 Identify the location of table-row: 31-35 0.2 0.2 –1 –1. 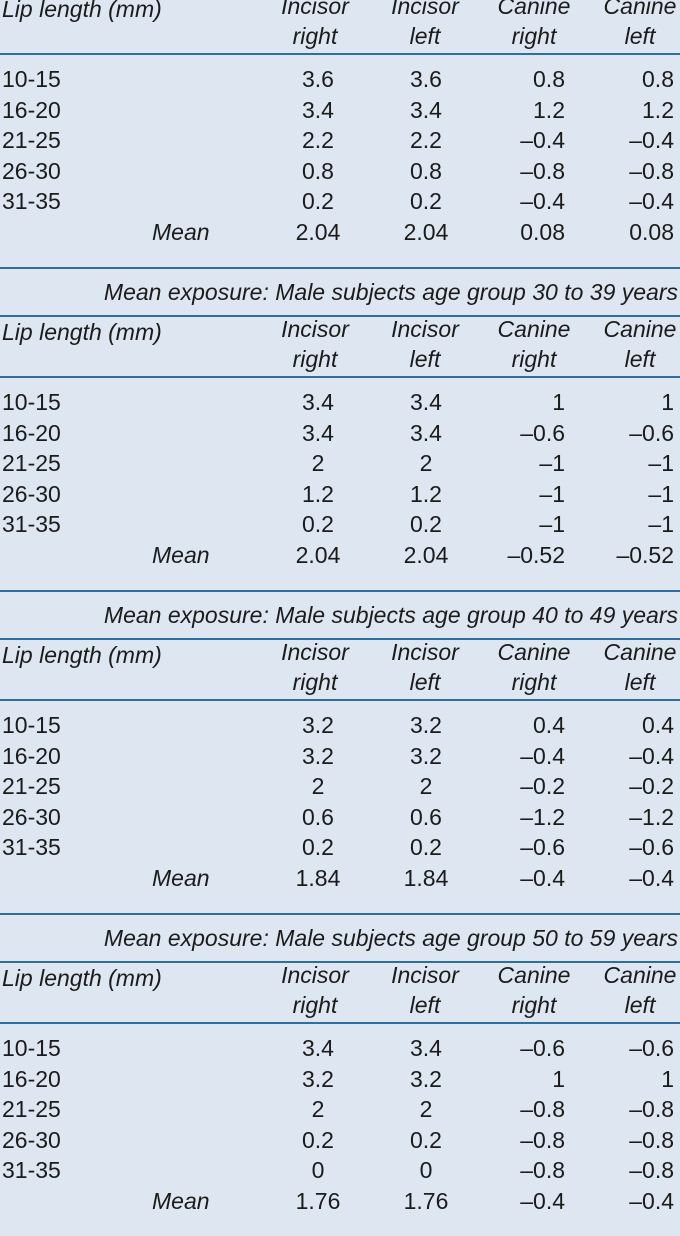
(340, 524).